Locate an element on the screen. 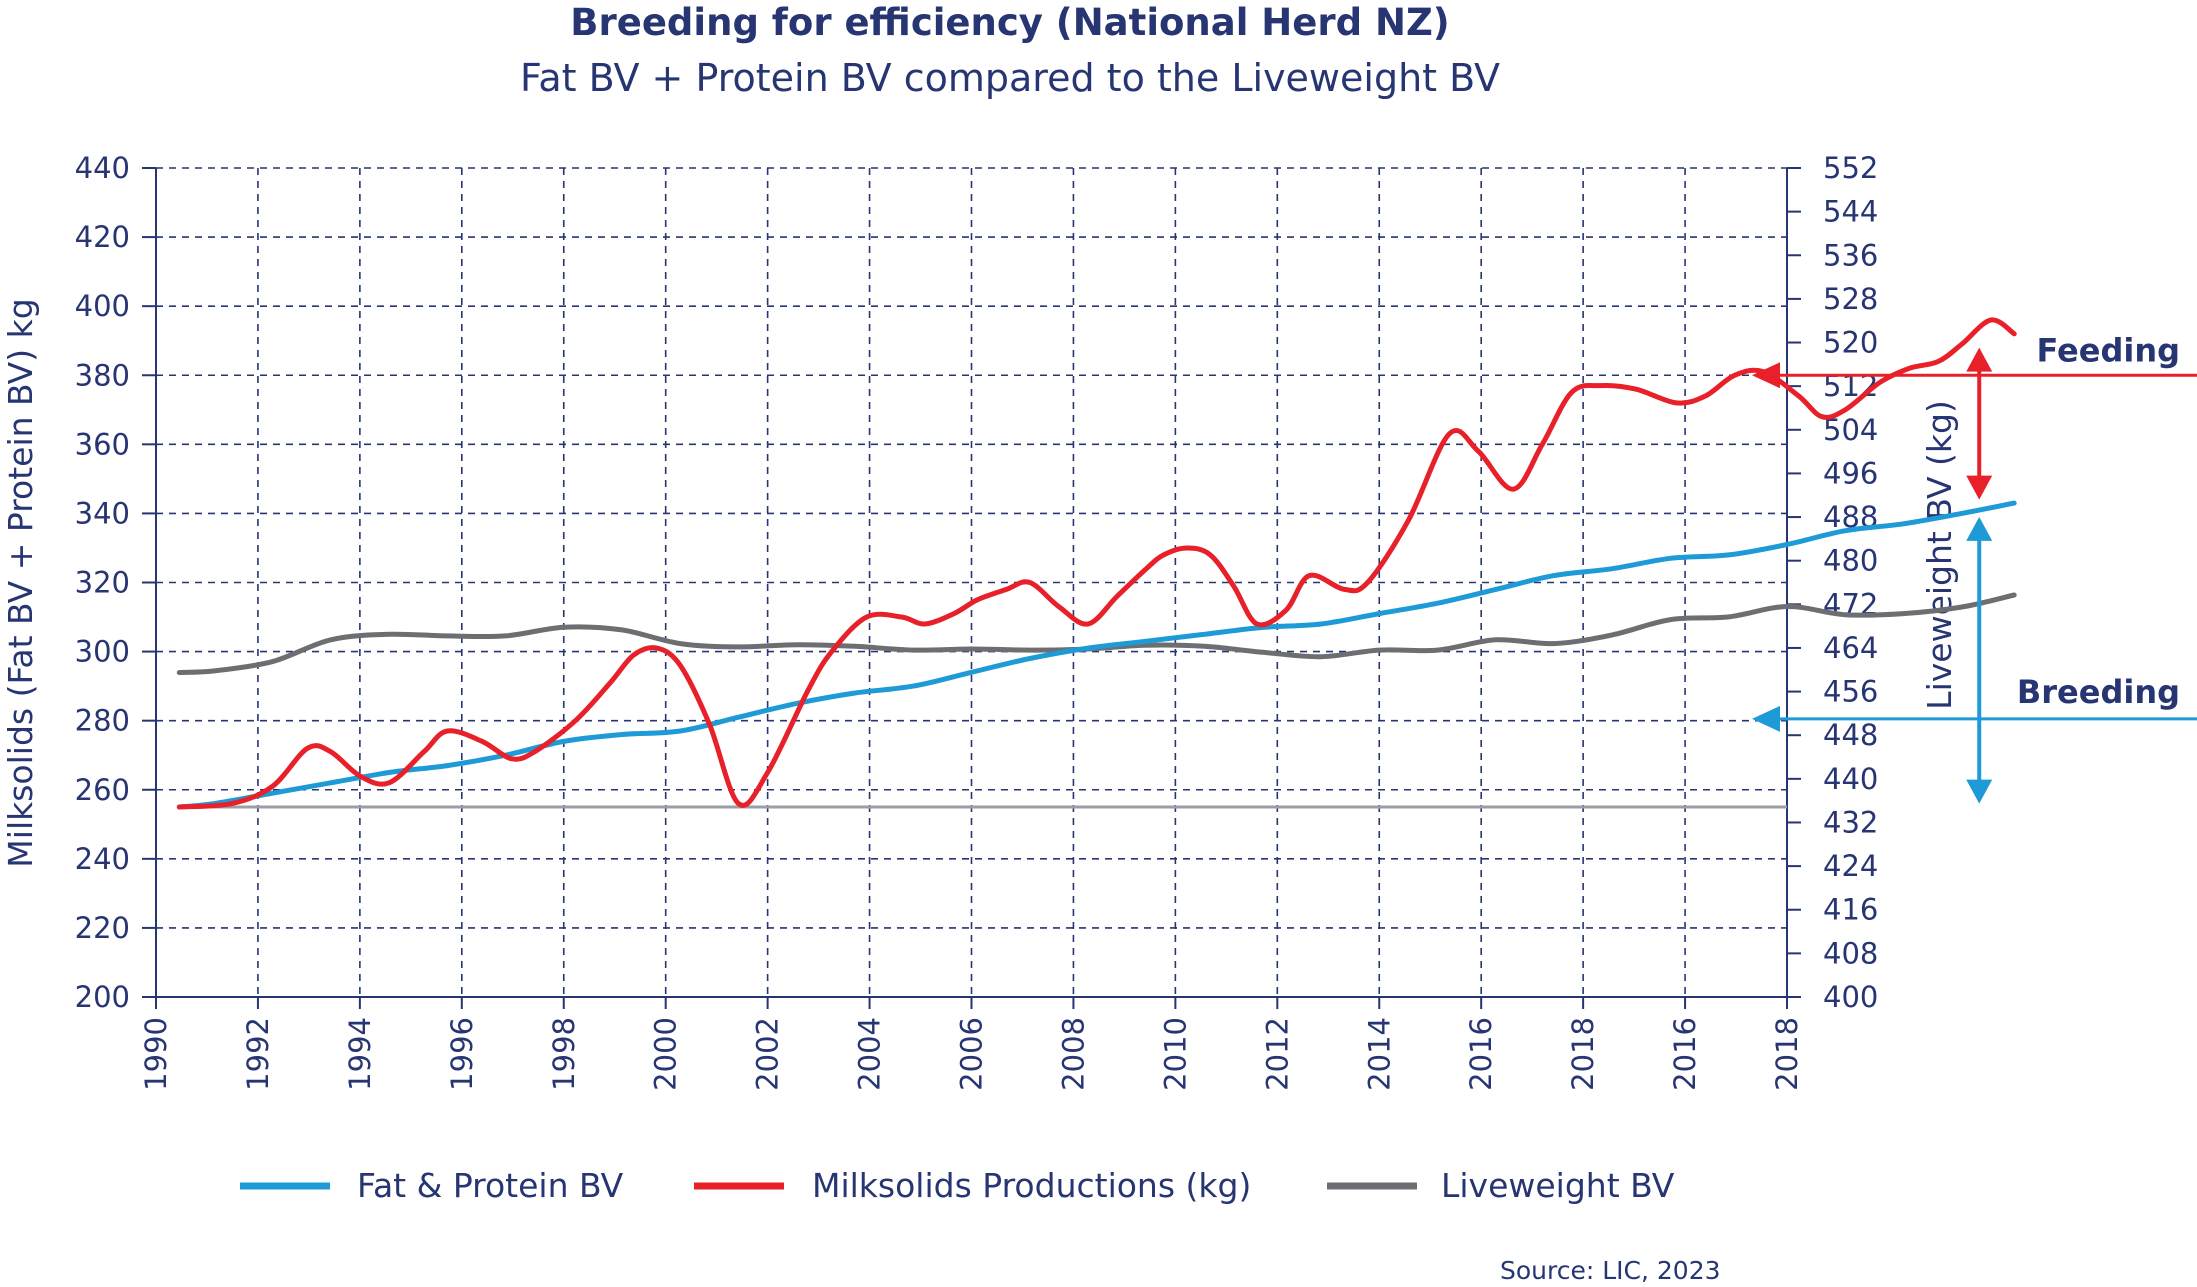 The width and height of the screenshot is (2197, 1287). x-tick-label: 1992 is located at coordinates (258, 1054).